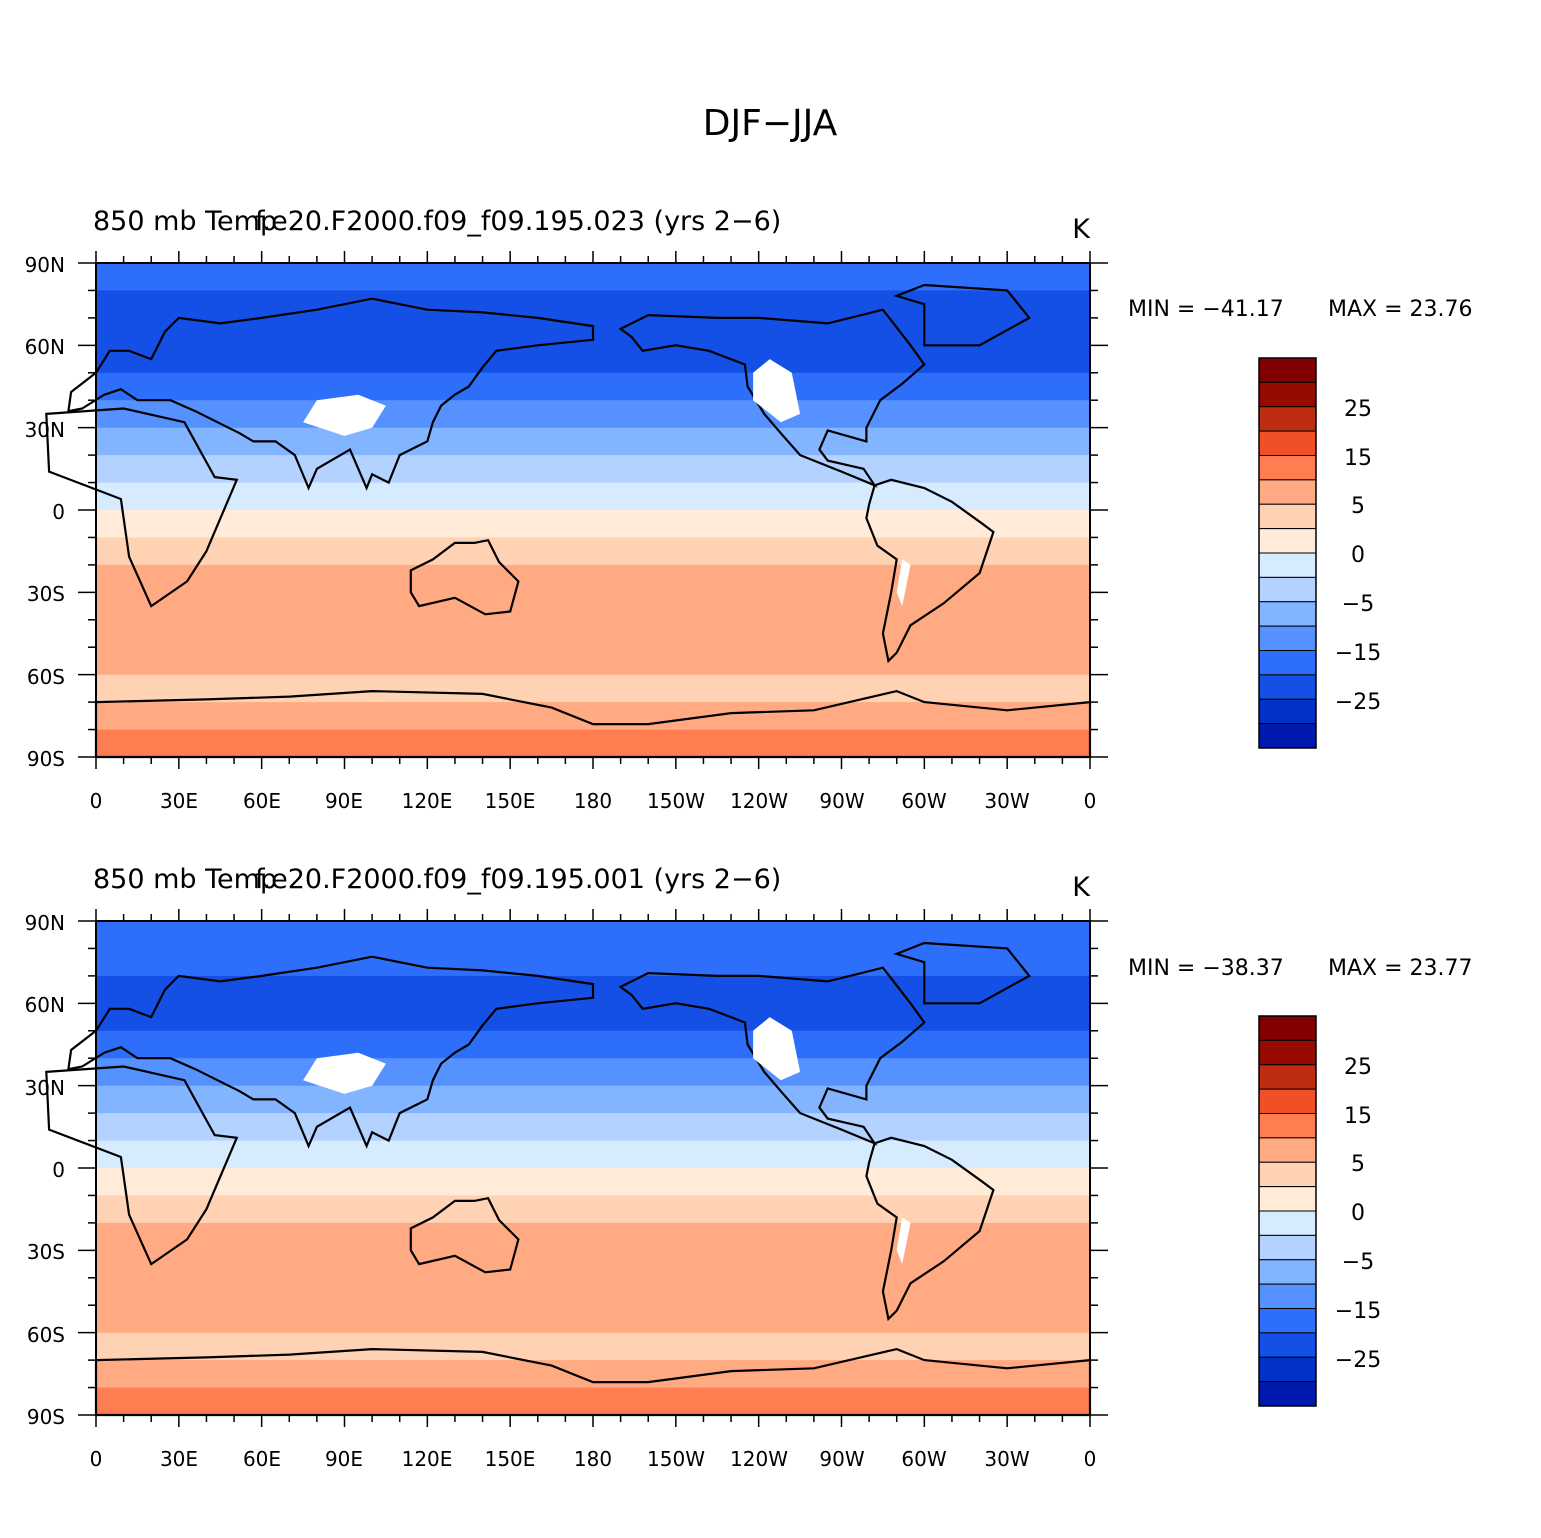 The image size is (1541, 1538). Describe the element at coordinates (46, 759) in the screenshot. I see `panel-1-lat-label: 90S` at that location.